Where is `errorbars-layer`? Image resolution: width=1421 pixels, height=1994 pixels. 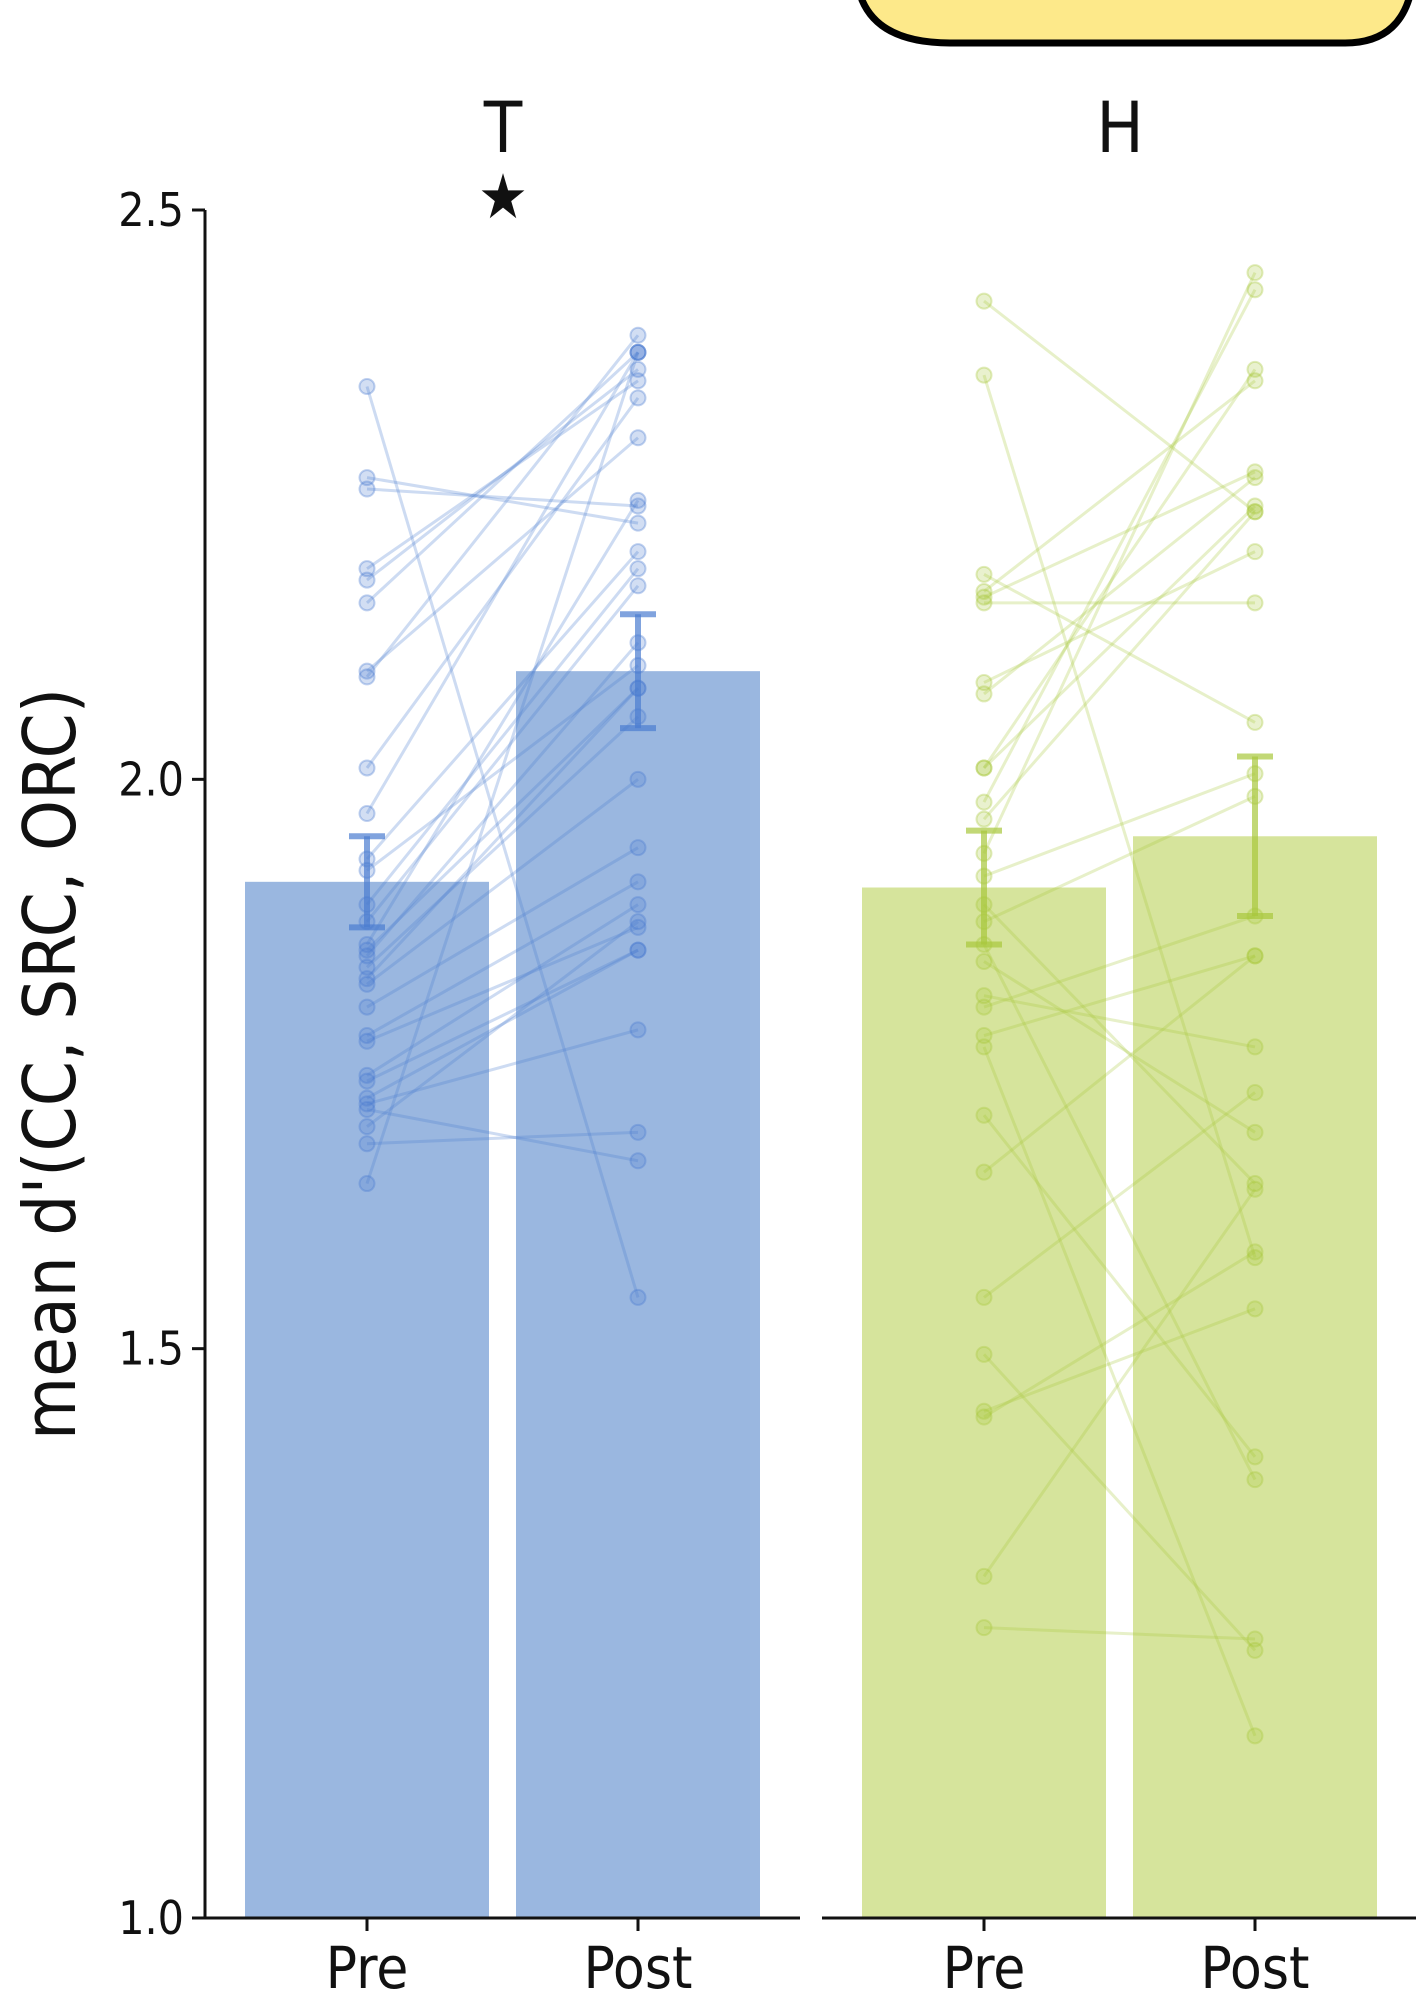 errorbars-layer is located at coordinates (811, 779).